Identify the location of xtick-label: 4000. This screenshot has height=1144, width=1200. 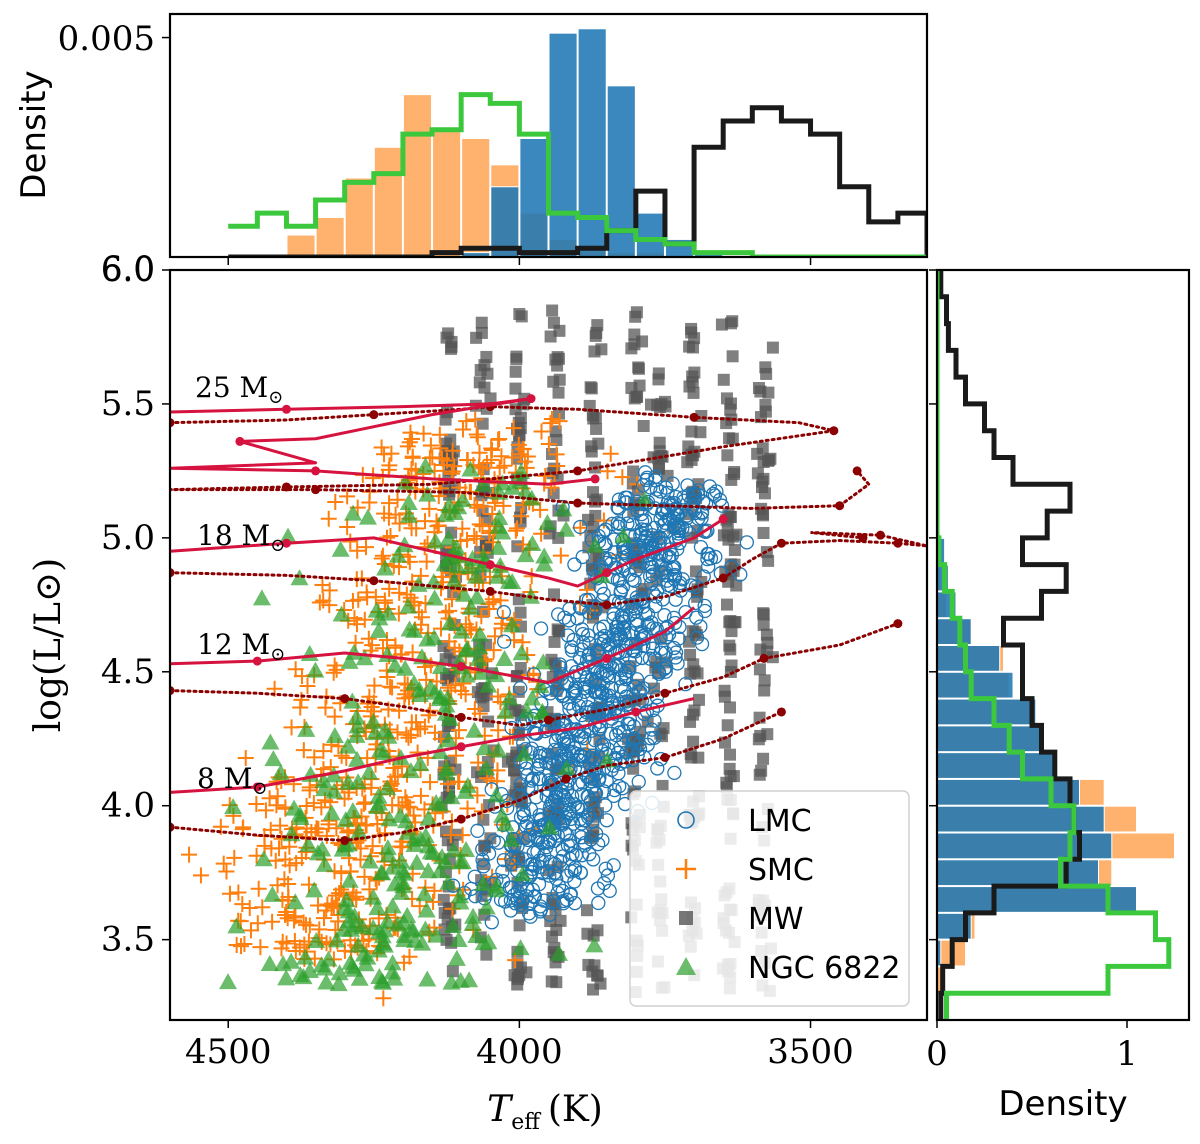
(519, 1052).